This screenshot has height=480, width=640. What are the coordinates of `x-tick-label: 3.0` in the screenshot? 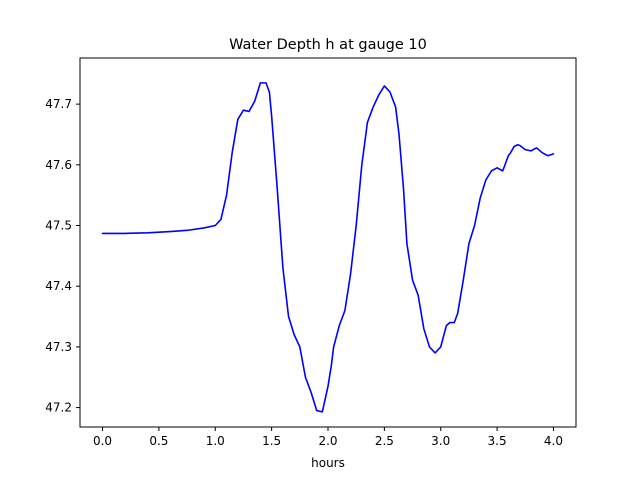 It's located at (440, 441).